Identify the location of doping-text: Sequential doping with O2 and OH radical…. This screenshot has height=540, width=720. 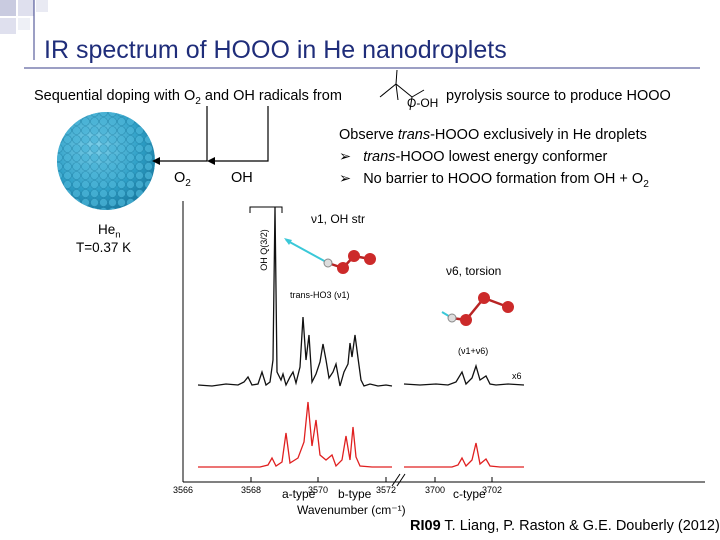
(188, 97).